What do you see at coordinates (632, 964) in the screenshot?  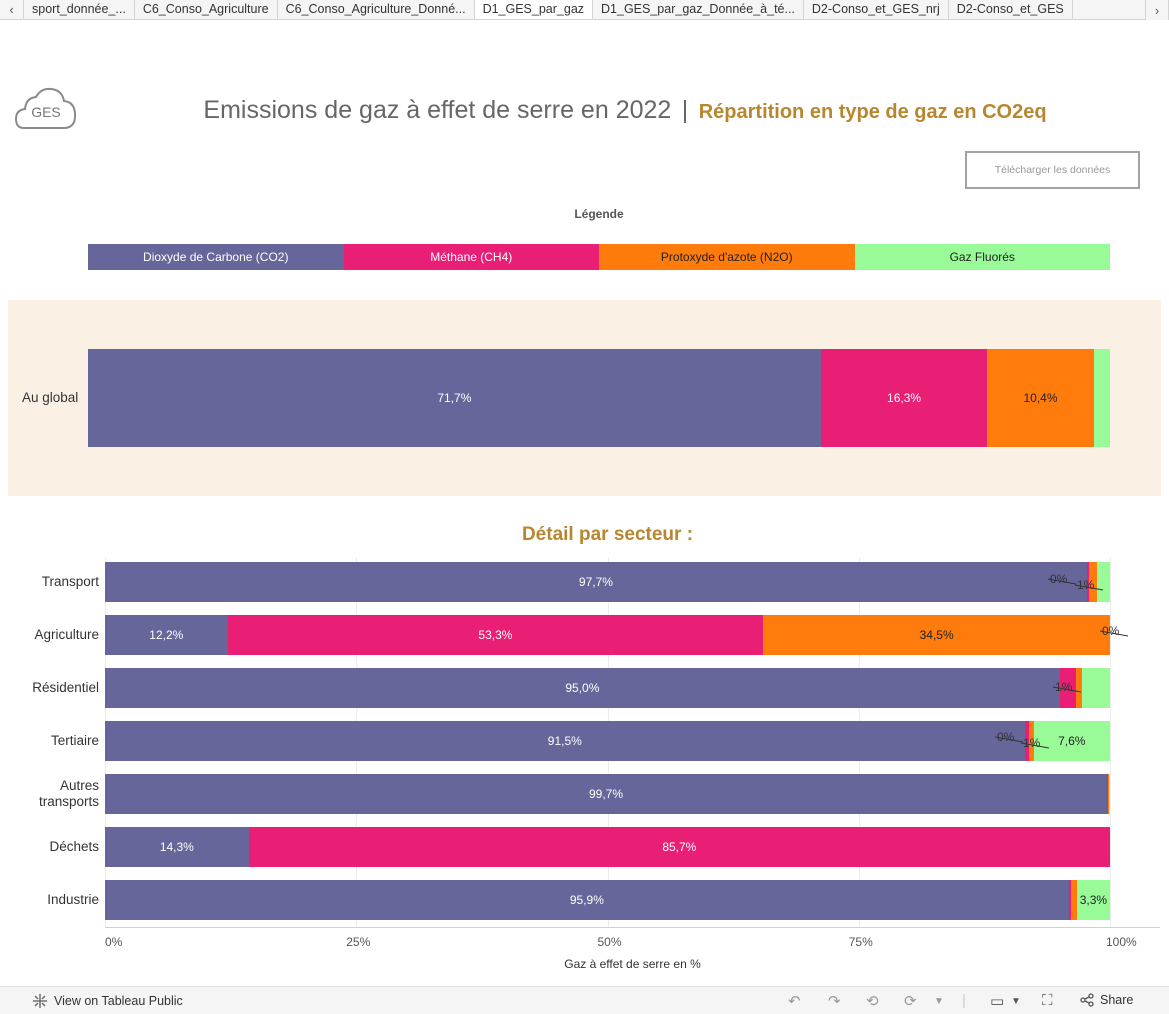 I see `x-axis-title: Gaz à effet de serre en %` at bounding box center [632, 964].